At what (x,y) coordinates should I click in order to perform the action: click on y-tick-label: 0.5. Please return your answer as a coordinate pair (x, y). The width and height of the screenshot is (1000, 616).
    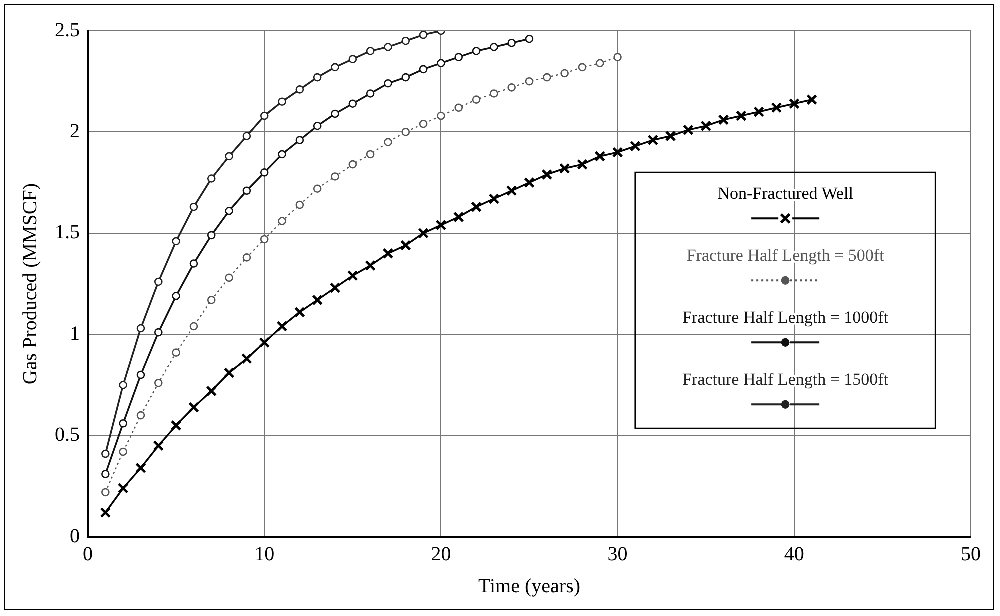
    Looking at the image, I should click on (67, 435).